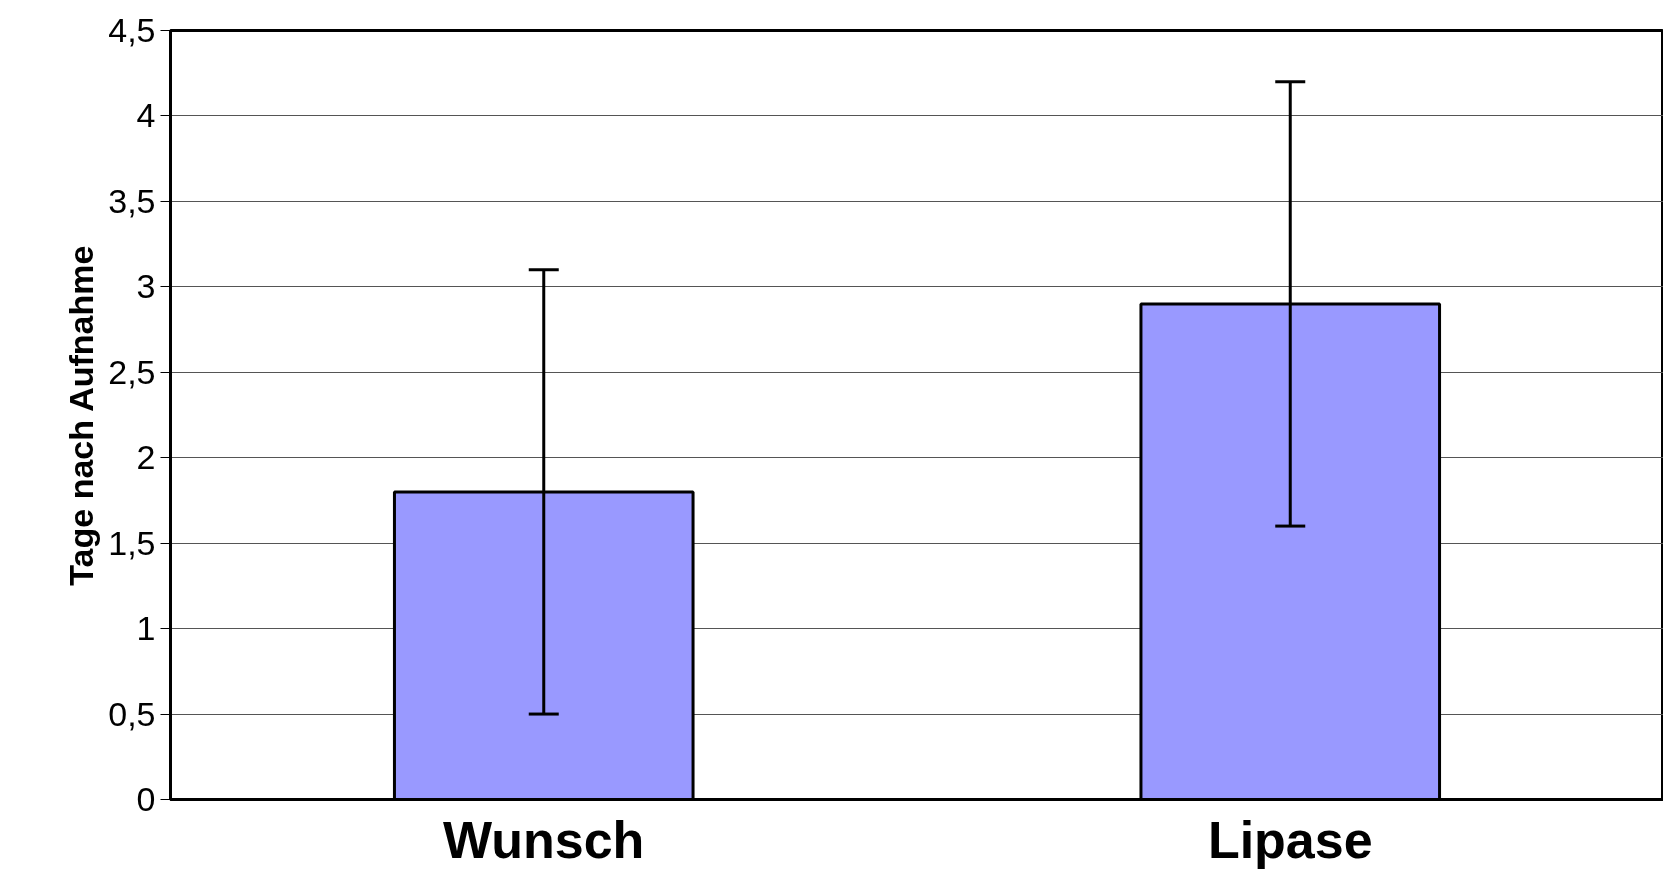 This screenshot has width=1663, height=871. What do you see at coordinates (132, 542) in the screenshot?
I see `y-tick-label: 1,5` at bounding box center [132, 542].